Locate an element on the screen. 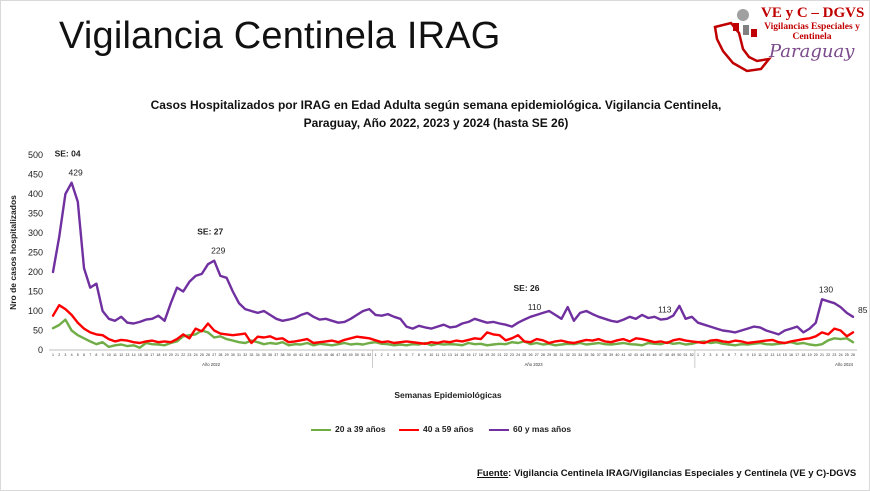 The image size is (870, 491). legend-item-40-59: 40 a 59 años is located at coordinates (436, 429).